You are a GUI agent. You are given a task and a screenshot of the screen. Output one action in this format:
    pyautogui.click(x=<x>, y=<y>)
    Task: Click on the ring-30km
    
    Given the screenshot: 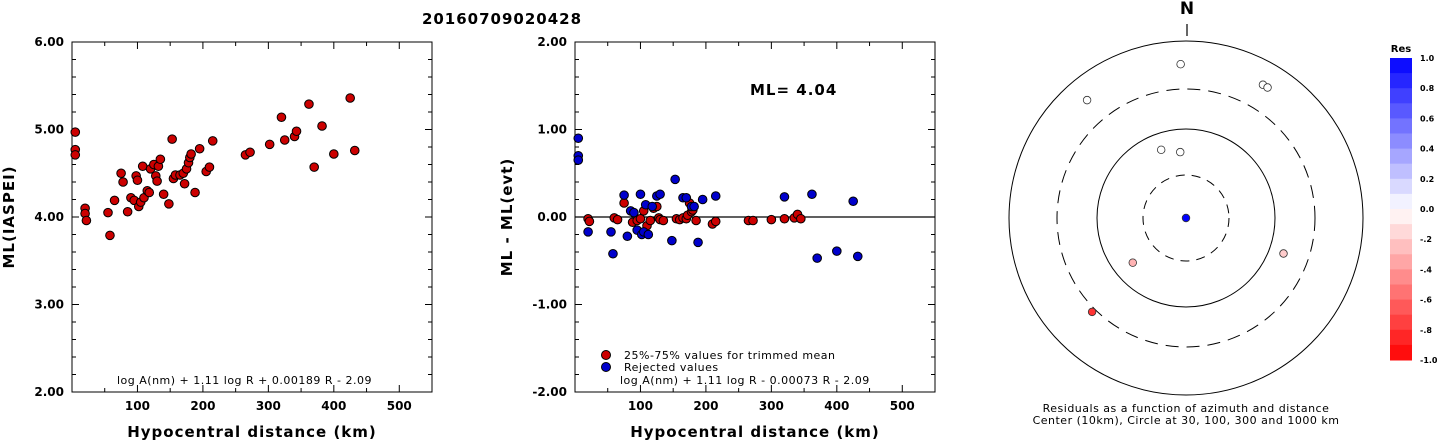 What is the action you would take?
    pyautogui.click(x=1186, y=218)
    